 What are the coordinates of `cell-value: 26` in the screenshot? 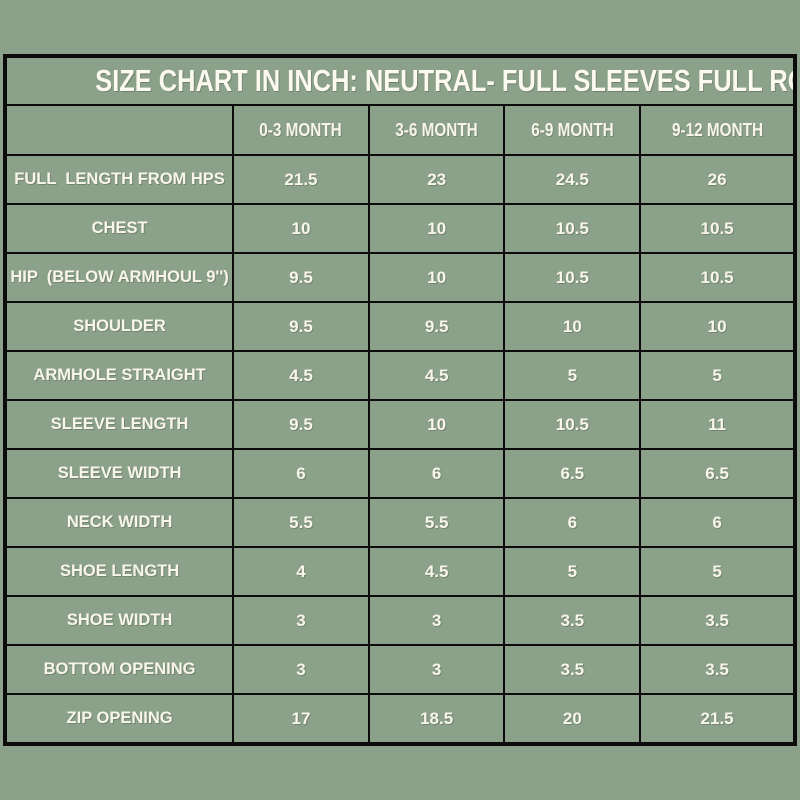 It's located at (717, 179).